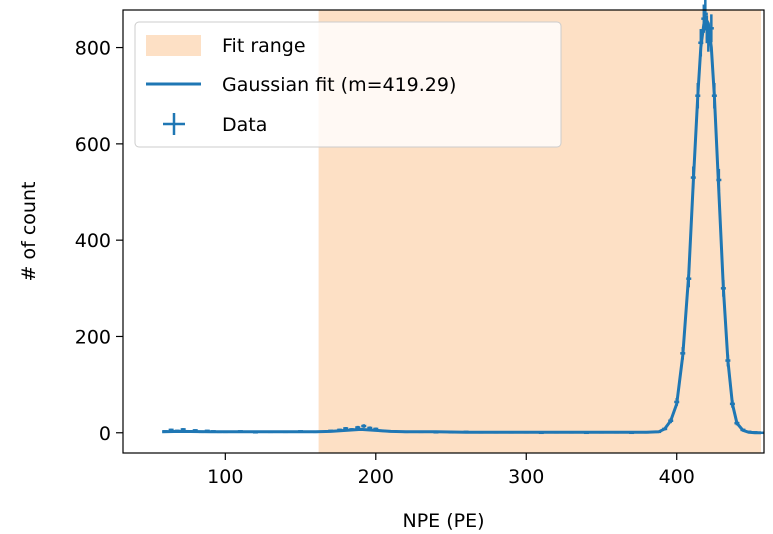  I want to click on x-tick-label: 400, so click(677, 477).